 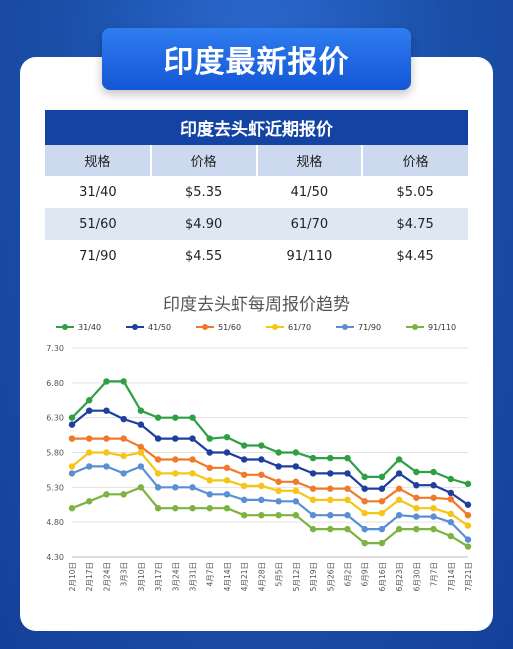 What do you see at coordinates (330, 576) in the screenshot?
I see `x-tick-label: 5月26日` at bounding box center [330, 576].